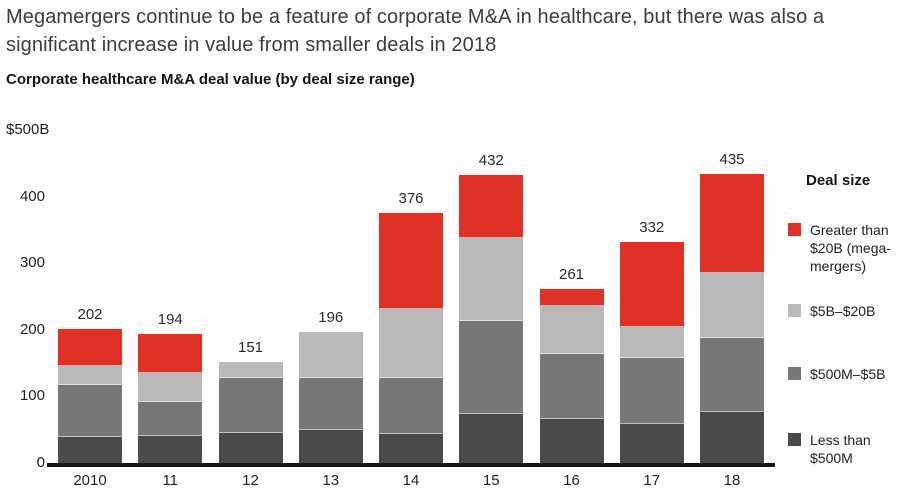 The width and height of the screenshot is (900, 497). What do you see at coordinates (32, 329) in the screenshot?
I see `y-tick-label-200: 200` at bounding box center [32, 329].